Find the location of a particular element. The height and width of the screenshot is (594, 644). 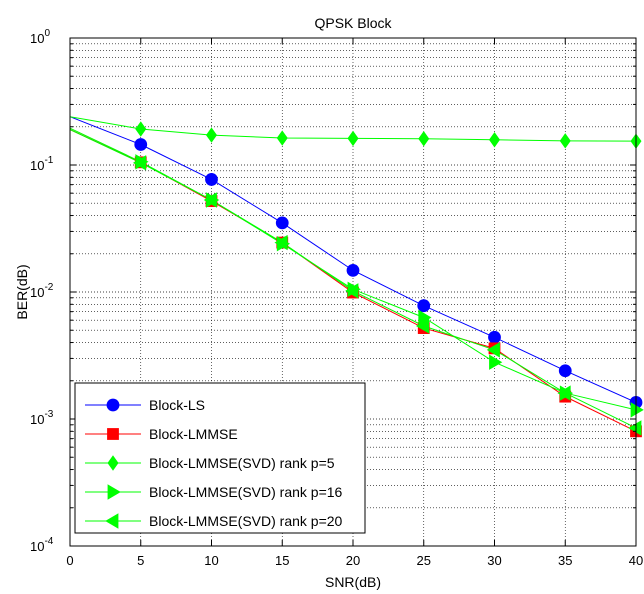

legend-label-1: Block-LS is located at coordinates (177, 405).